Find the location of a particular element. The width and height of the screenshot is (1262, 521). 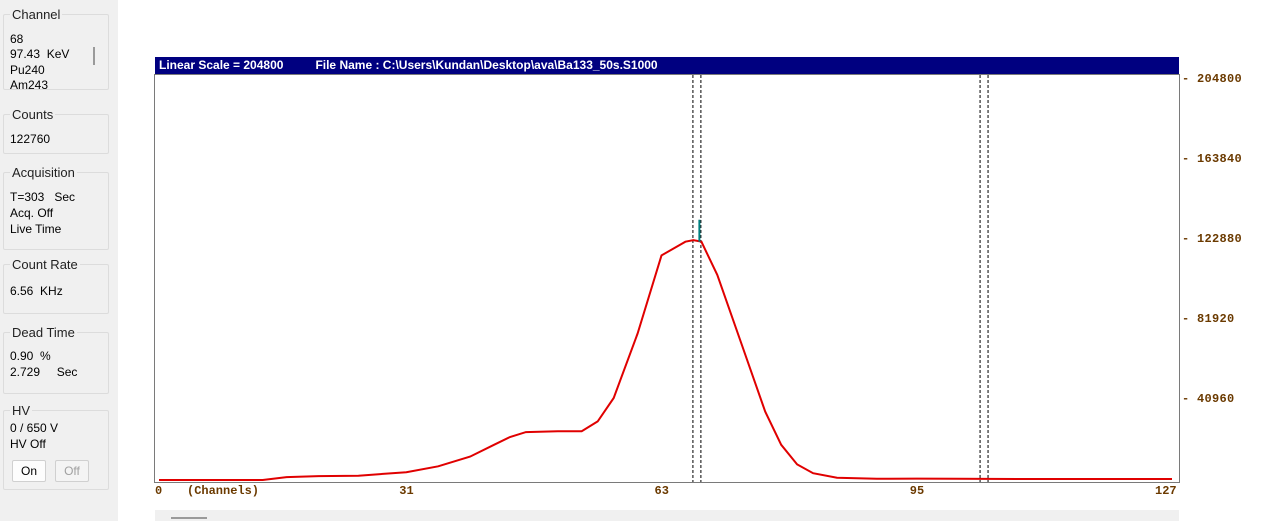

y-tick-label: - 40960 is located at coordinates (1208, 399).